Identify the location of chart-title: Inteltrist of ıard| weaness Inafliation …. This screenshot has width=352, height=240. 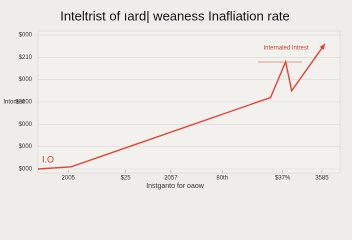
(175, 15).